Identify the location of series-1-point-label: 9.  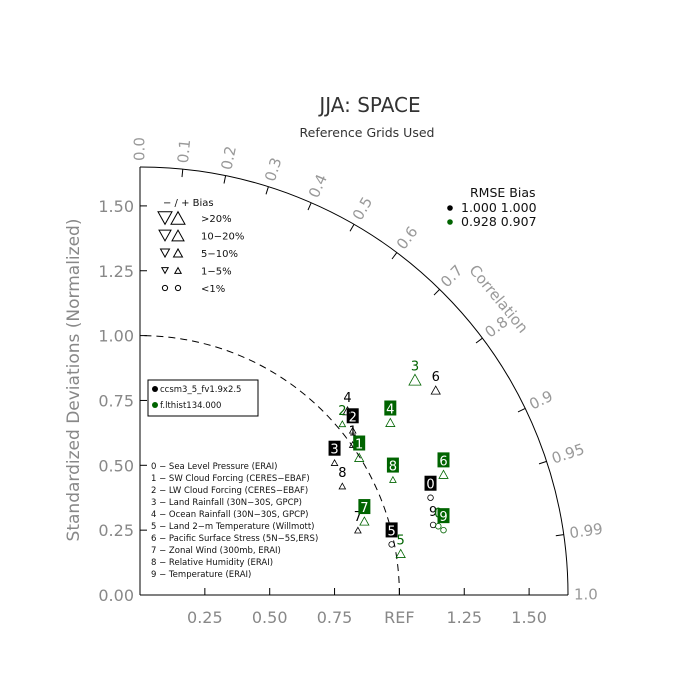
(443, 517).